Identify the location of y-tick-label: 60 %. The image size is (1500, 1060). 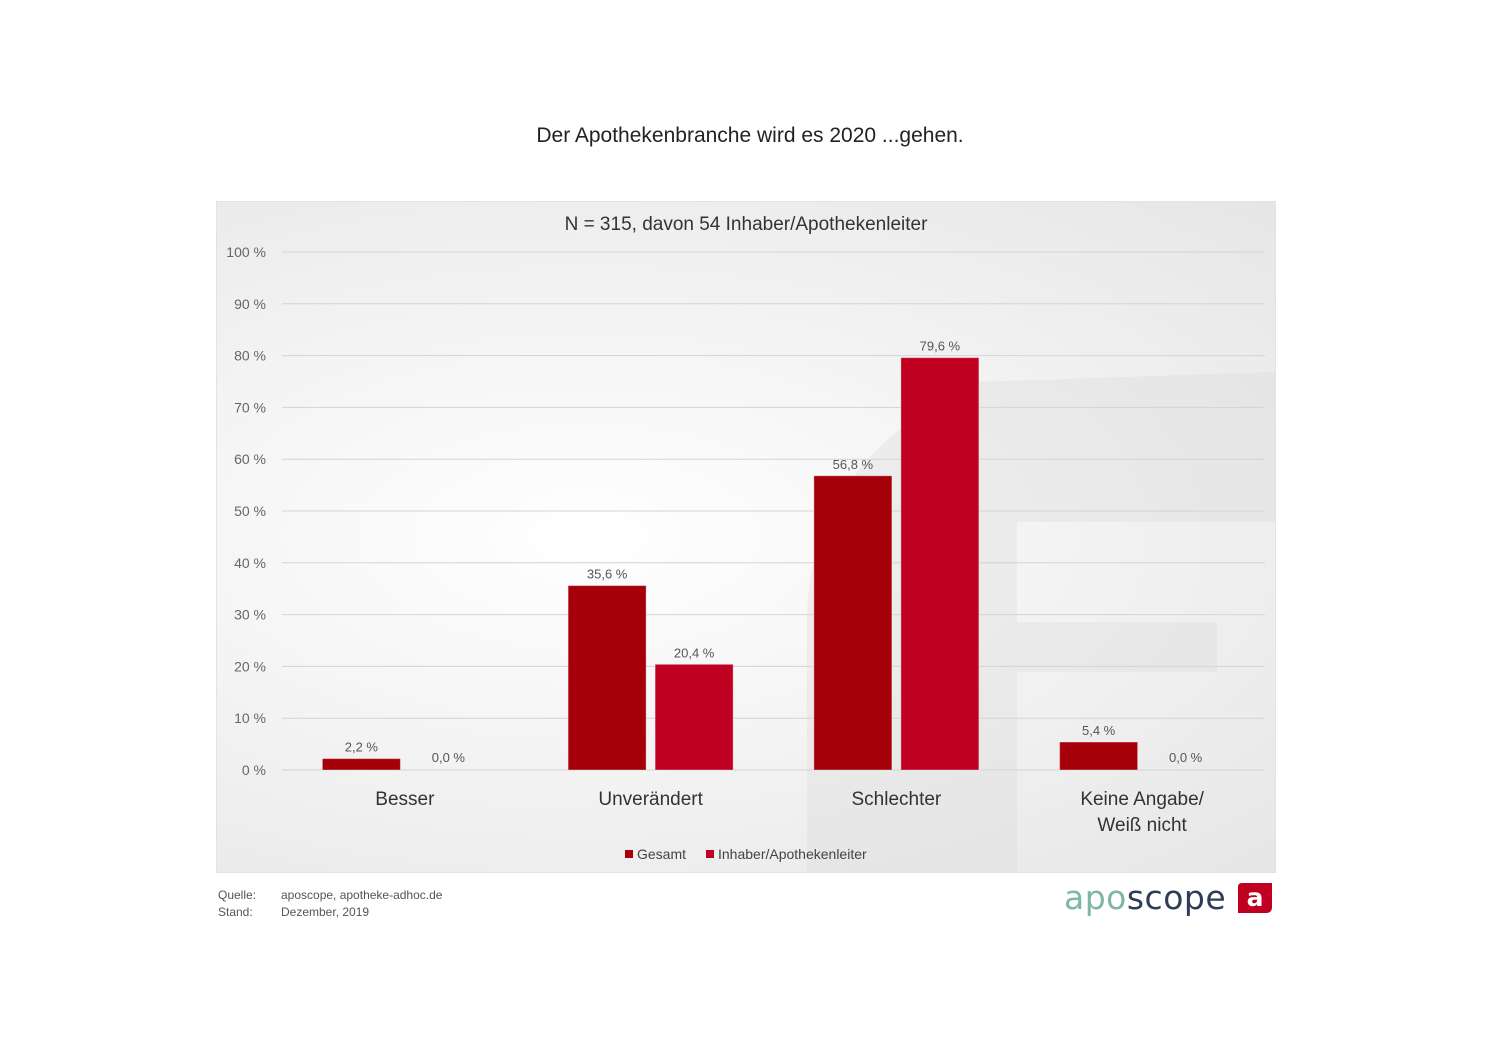
(250, 459).